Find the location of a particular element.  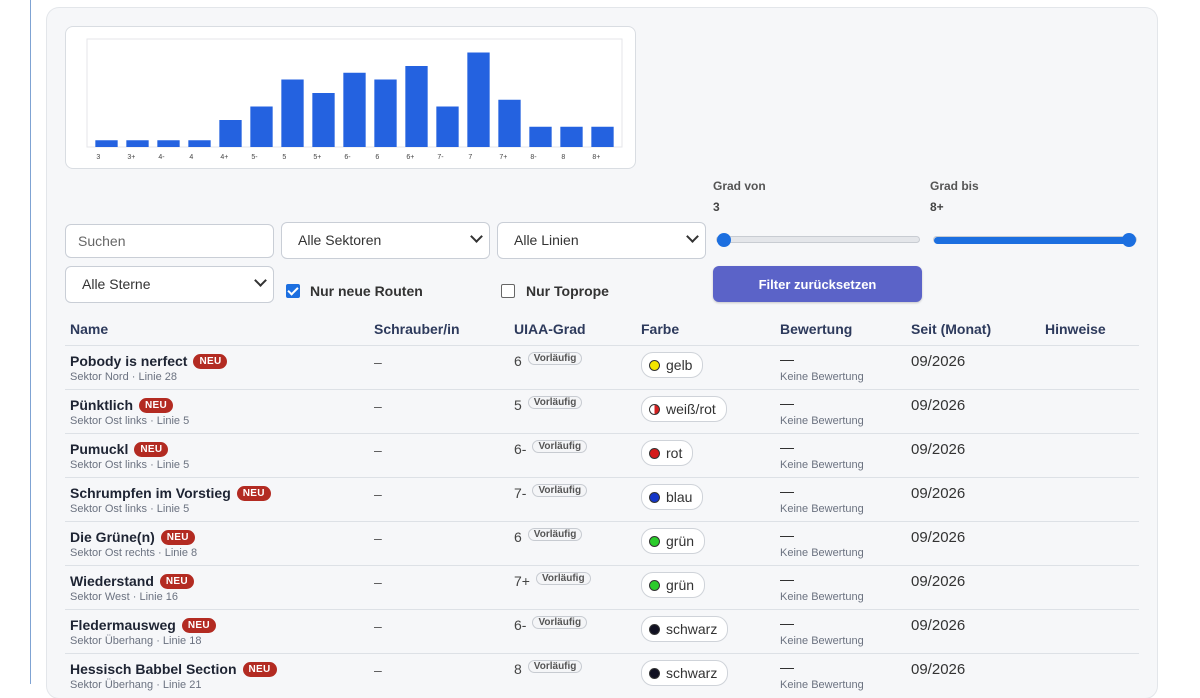

search-input is located at coordinates (169, 241).